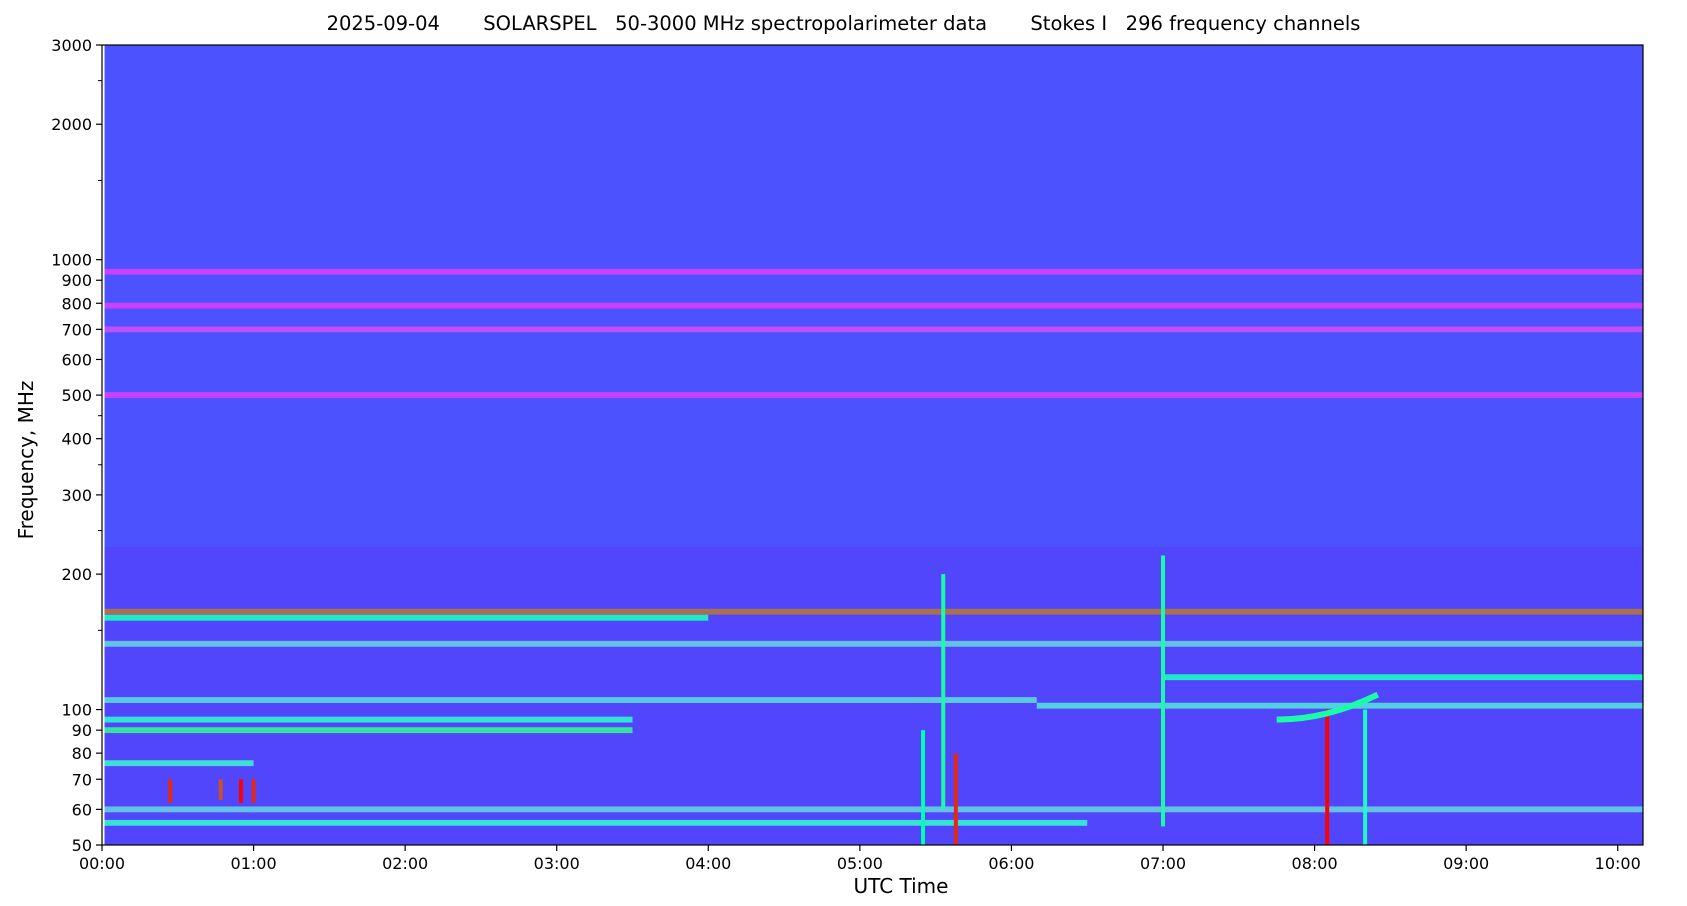 The image size is (1687, 906). What do you see at coordinates (76, 710) in the screenshot?
I see `y-tick-label-5: 100` at bounding box center [76, 710].